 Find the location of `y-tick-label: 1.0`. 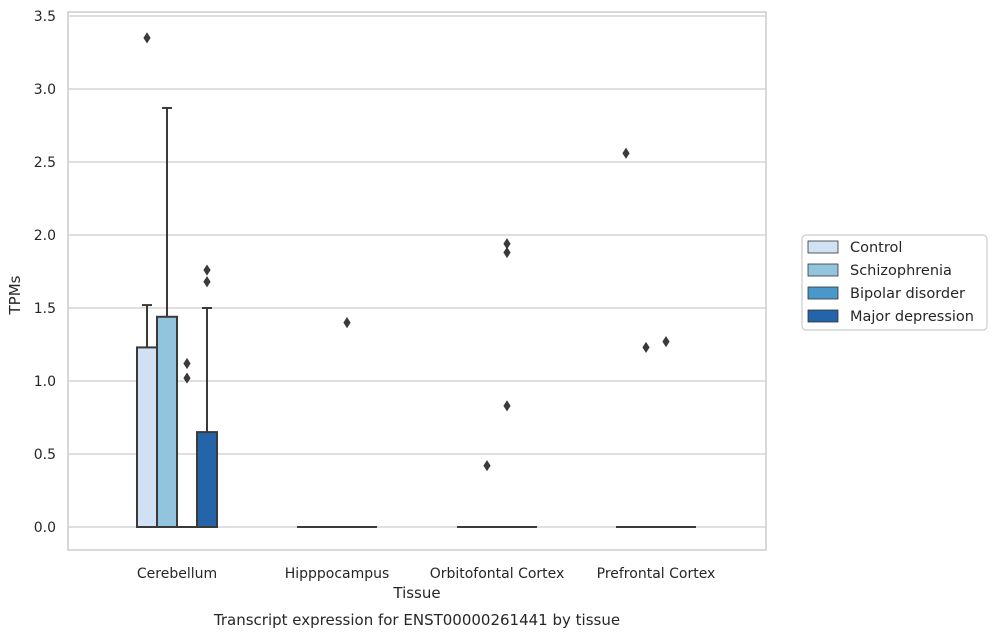

y-tick-label: 1.0 is located at coordinates (45, 382).